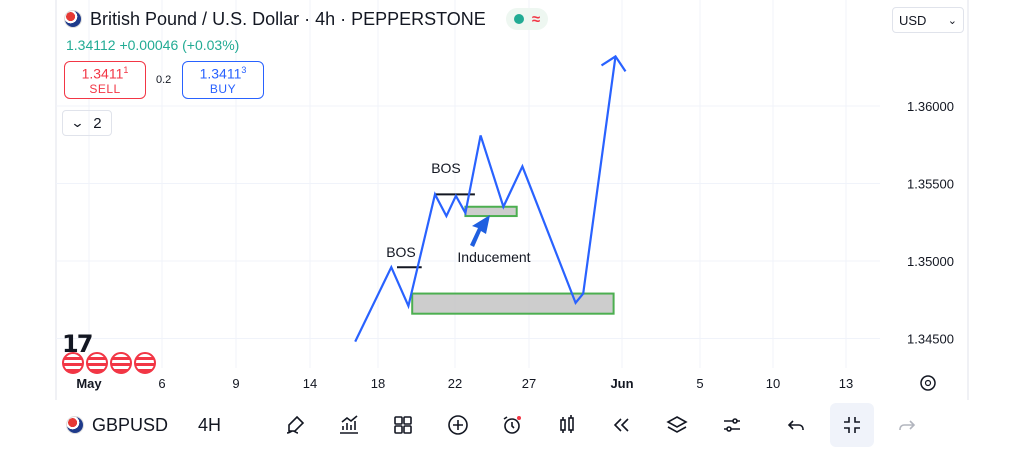 The height and width of the screenshot is (473, 1024). What do you see at coordinates (378, 383) in the screenshot?
I see `x-tick-label: 18` at bounding box center [378, 383].